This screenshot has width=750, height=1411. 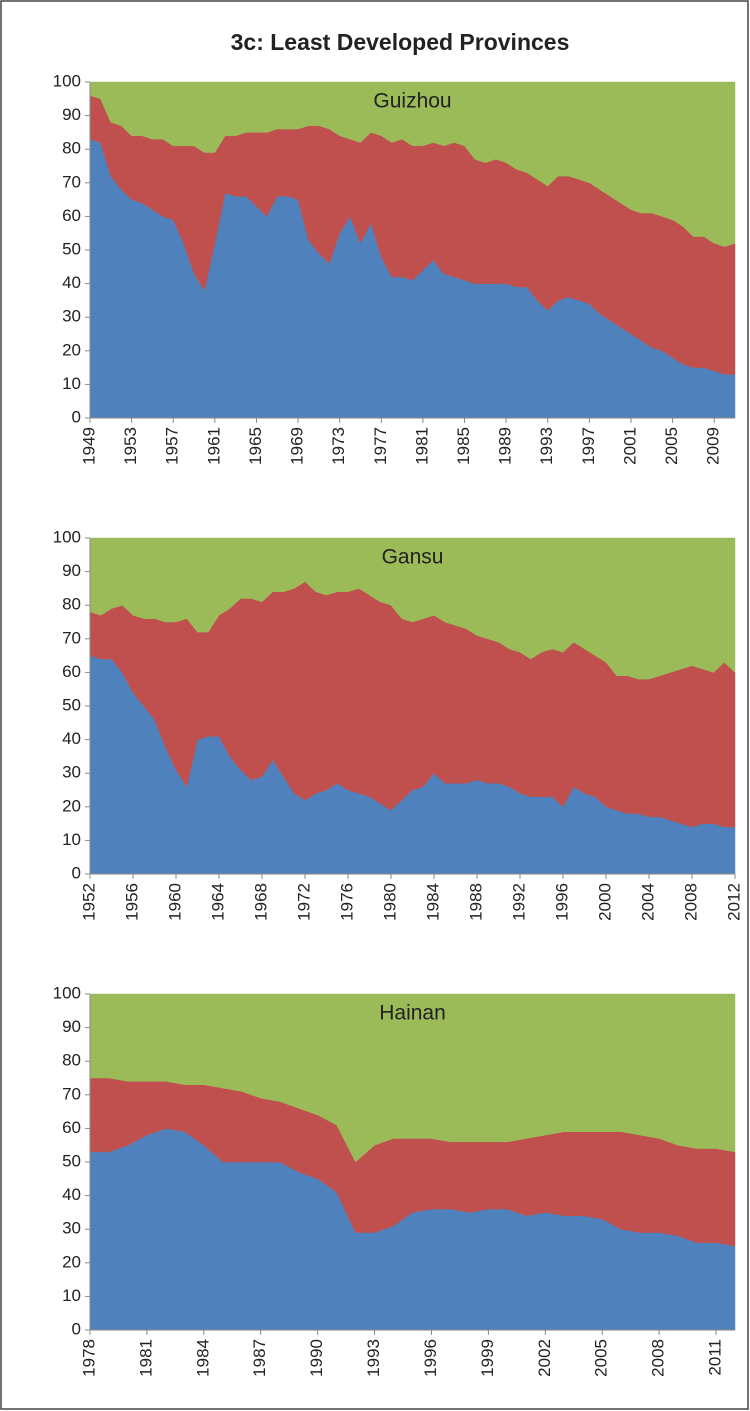 What do you see at coordinates (463, 446) in the screenshot?
I see `x-tick-label: 1985` at bounding box center [463, 446].